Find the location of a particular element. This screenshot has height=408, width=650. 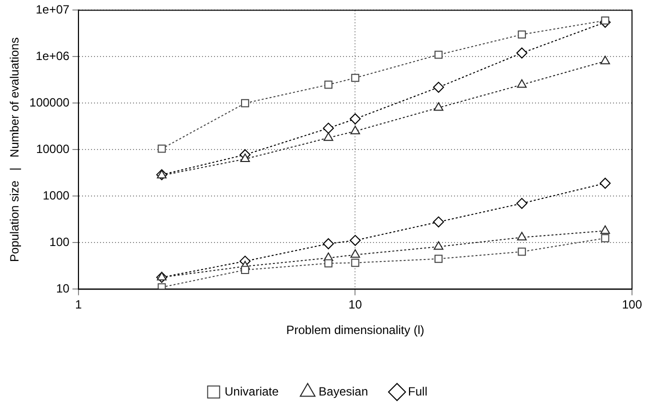

legend-label: Bayesian is located at coordinates (343, 391).